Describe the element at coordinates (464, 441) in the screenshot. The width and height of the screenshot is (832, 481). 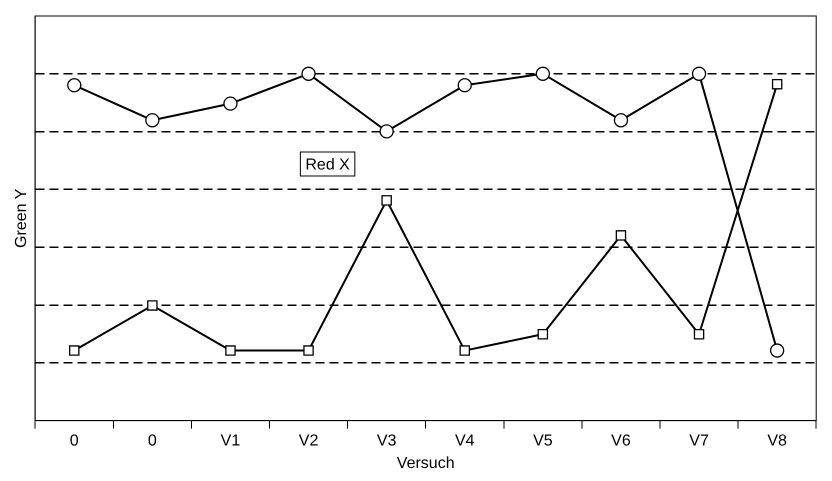
I see `x-tick-label: V4` at that location.